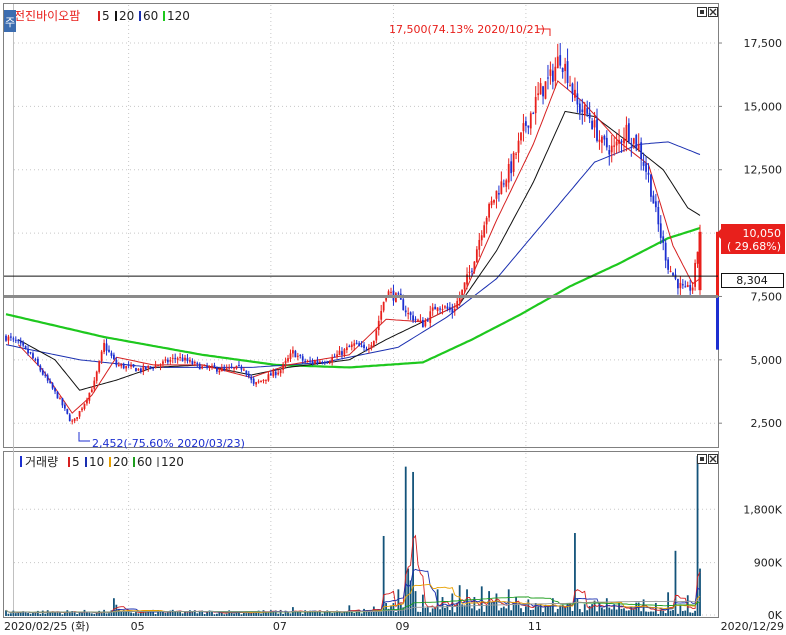  What do you see at coordinates (144, 462) in the screenshot?
I see `legend-label: 60` at bounding box center [144, 462].